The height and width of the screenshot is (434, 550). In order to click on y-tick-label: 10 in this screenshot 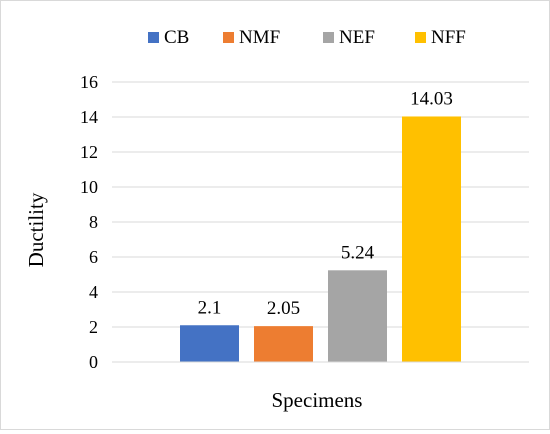, I will do `click(89, 187)`.